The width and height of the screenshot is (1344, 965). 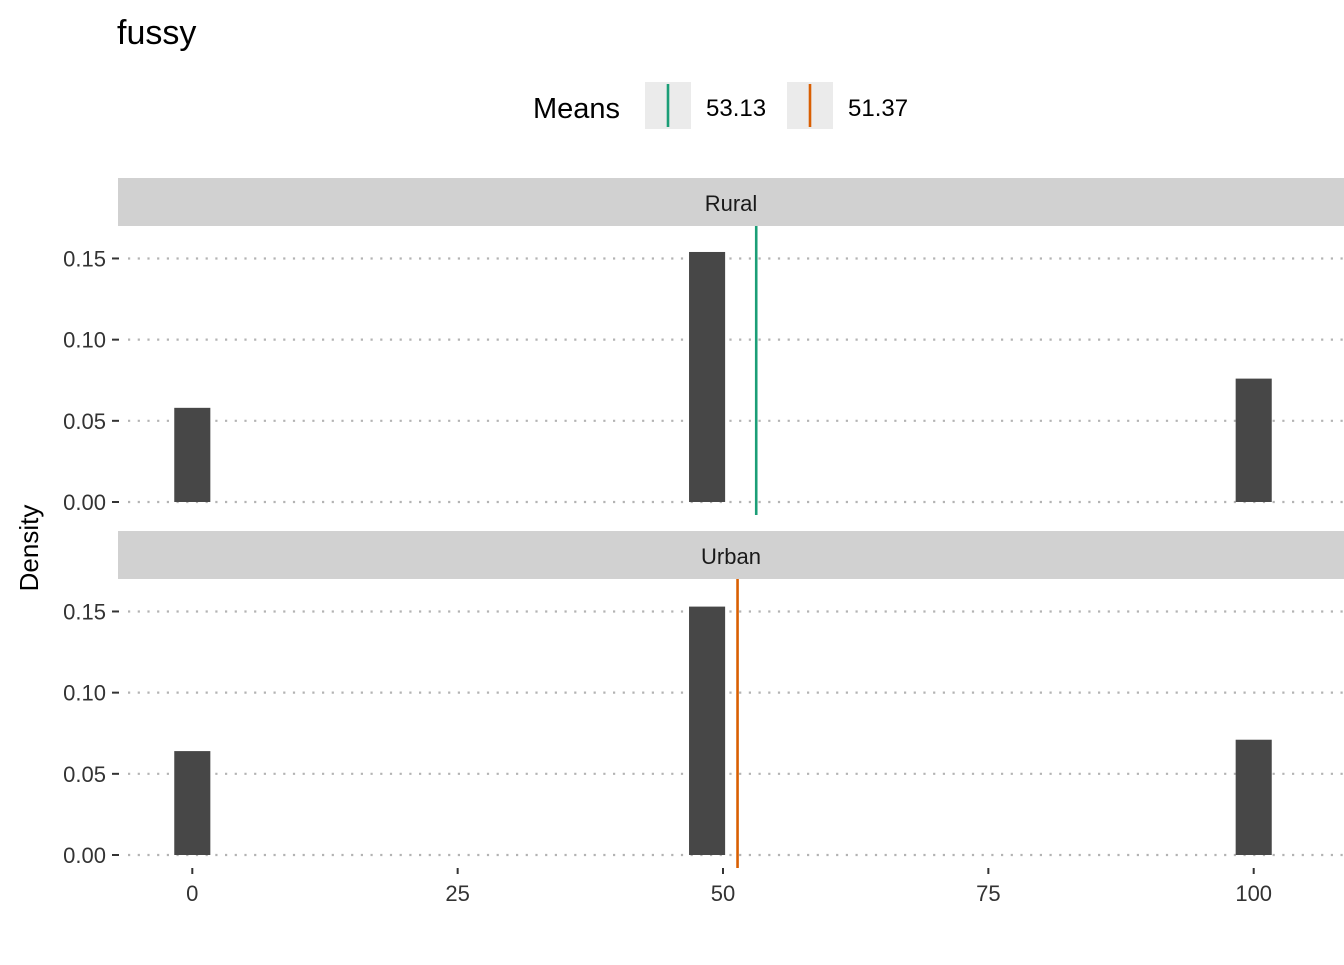 I want to click on legend: Means 53.13 51.37, so click(x=720, y=105).